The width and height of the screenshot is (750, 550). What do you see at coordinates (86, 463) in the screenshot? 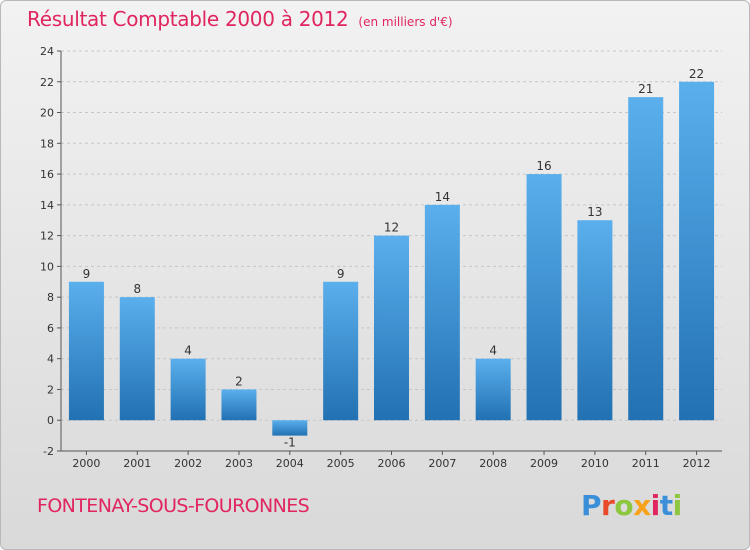
I see `x-tick-label: 2000` at bounding box center [86, 463].